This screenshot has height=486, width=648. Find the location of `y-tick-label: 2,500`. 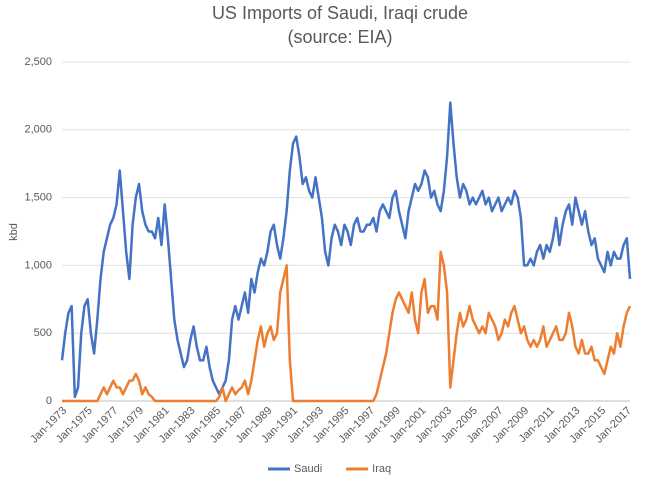

y-tick-label: 2,500 is located at coordinates (38, 62).